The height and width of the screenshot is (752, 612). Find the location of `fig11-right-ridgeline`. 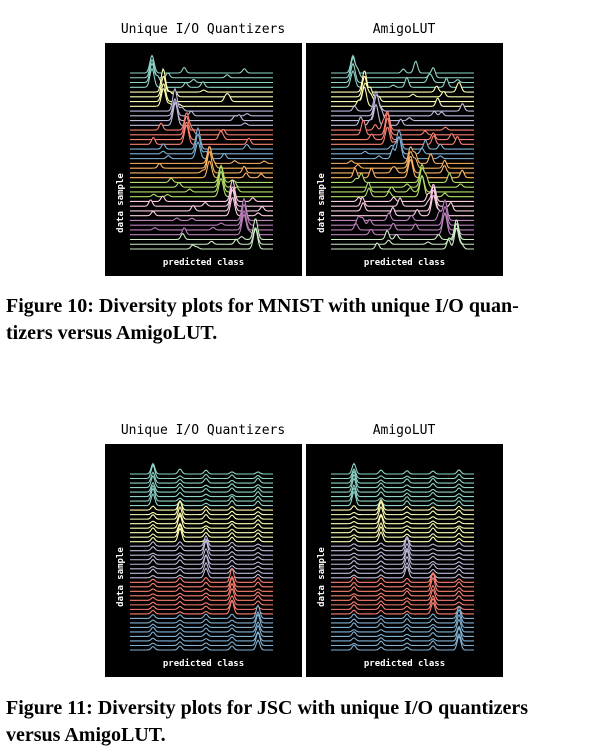

fig11-right-ridgeline is located at coordinates (402, 556).